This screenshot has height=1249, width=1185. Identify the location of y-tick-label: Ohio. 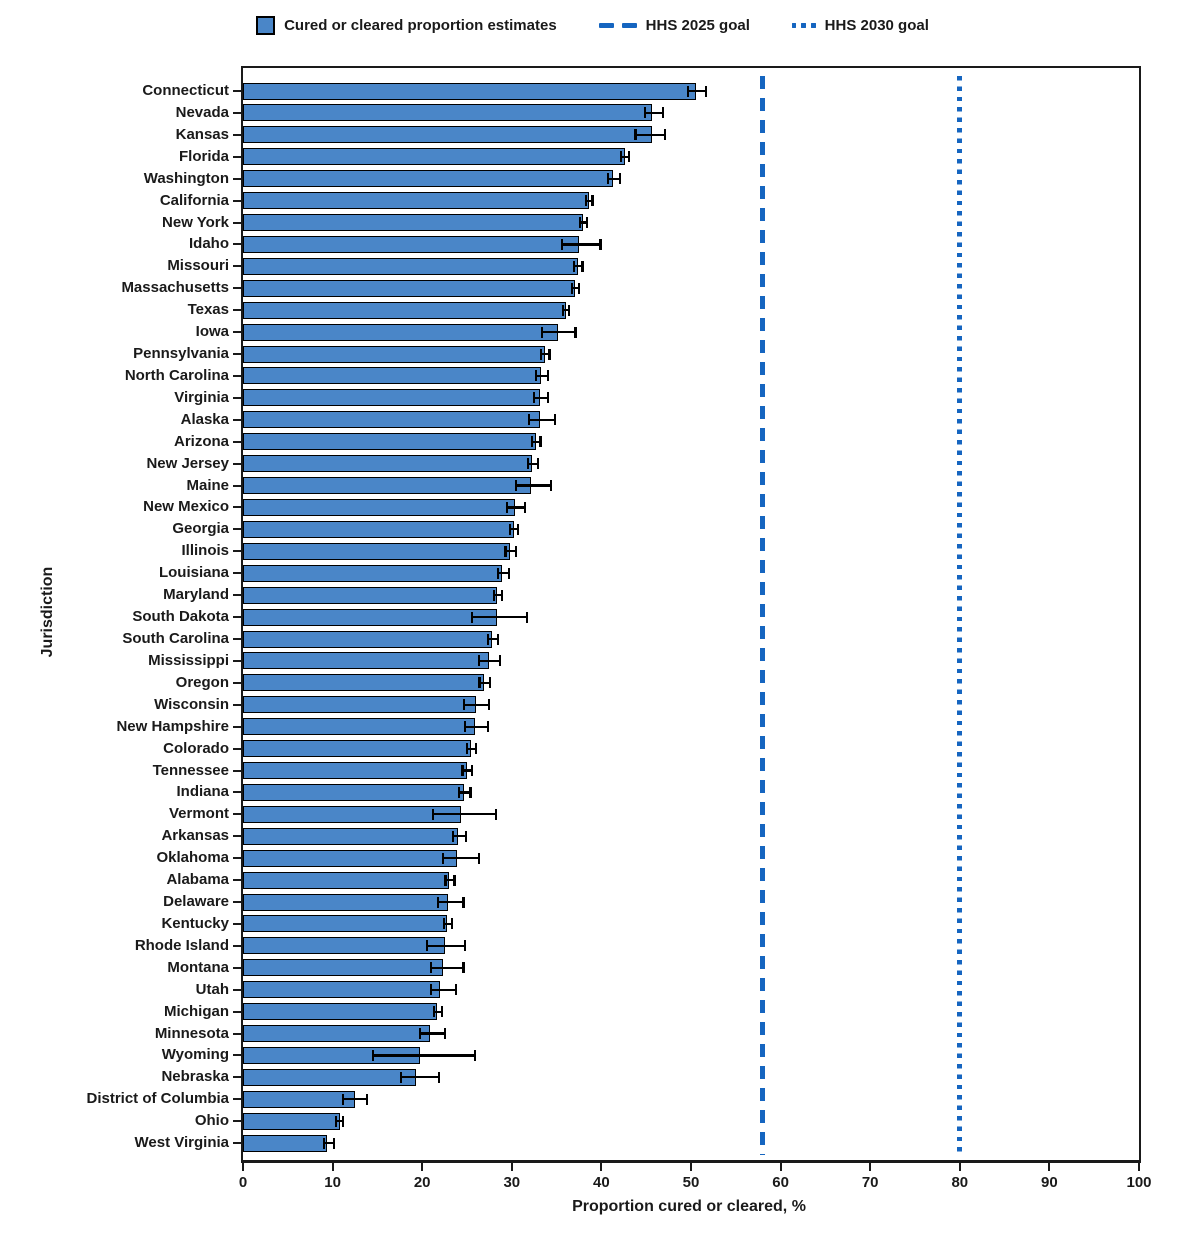
(211, 1121).